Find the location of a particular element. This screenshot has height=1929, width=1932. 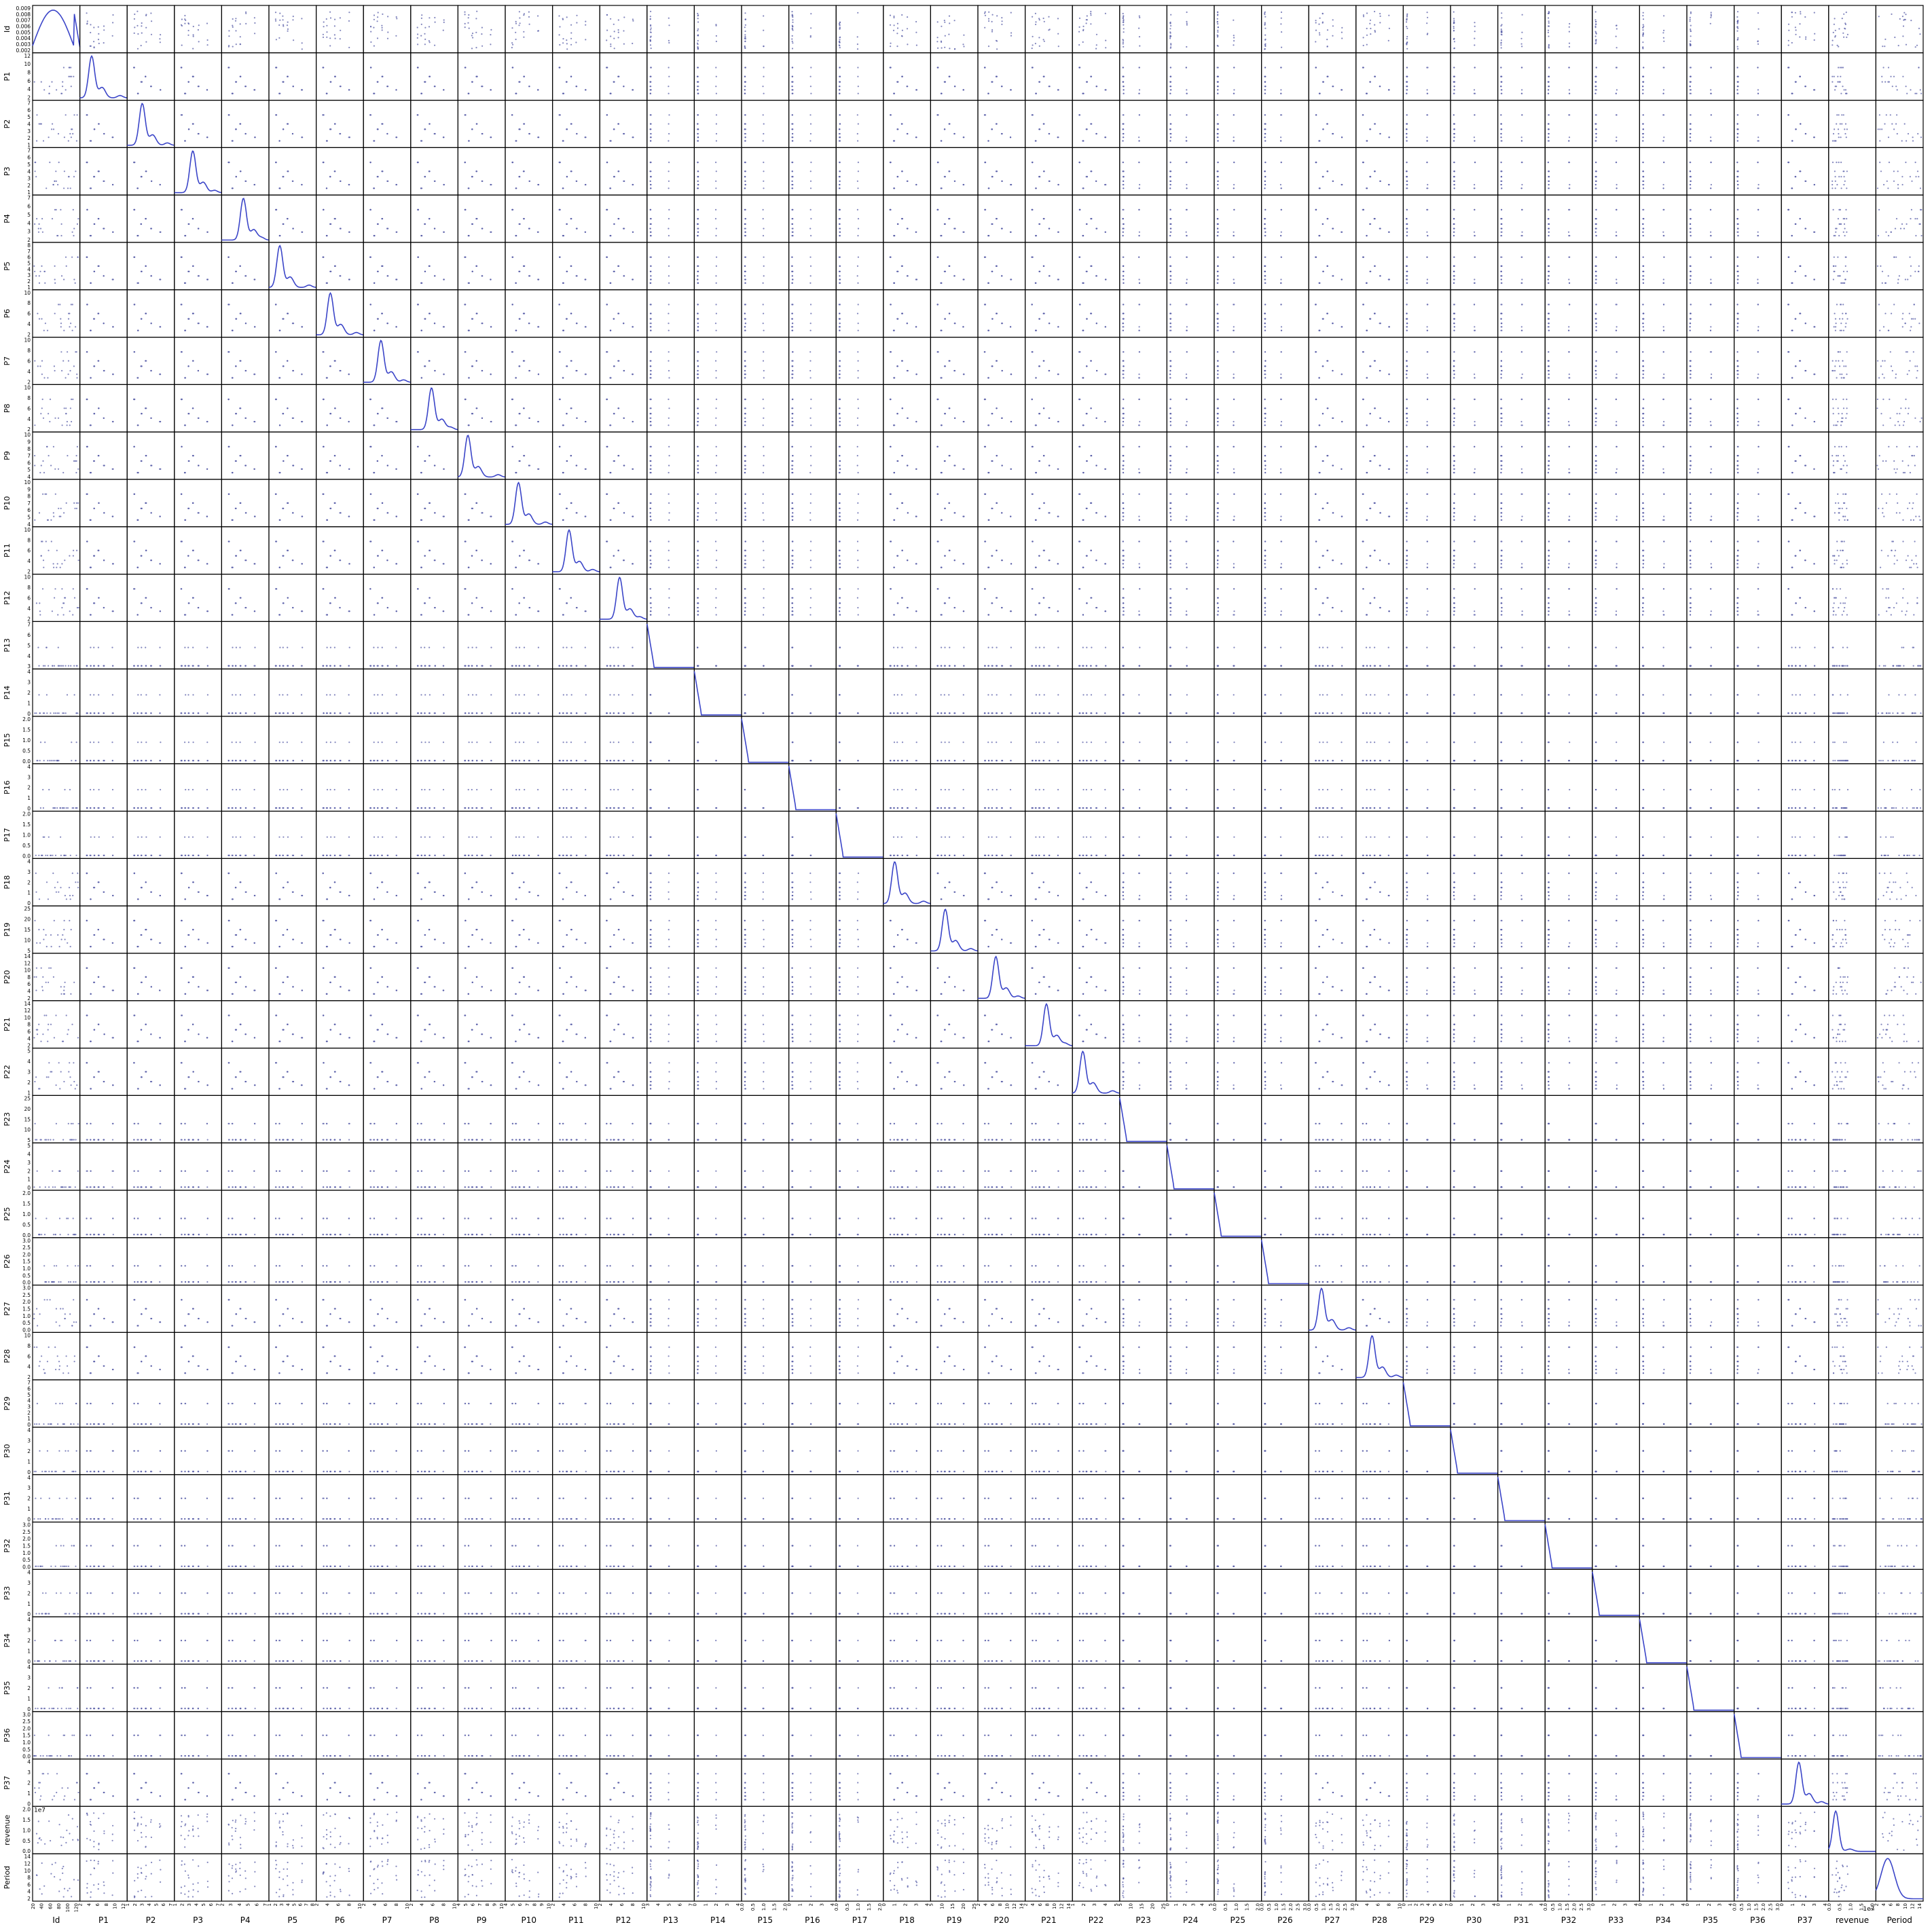

cell-Id-P34 is located at coordinates (1663, 29).